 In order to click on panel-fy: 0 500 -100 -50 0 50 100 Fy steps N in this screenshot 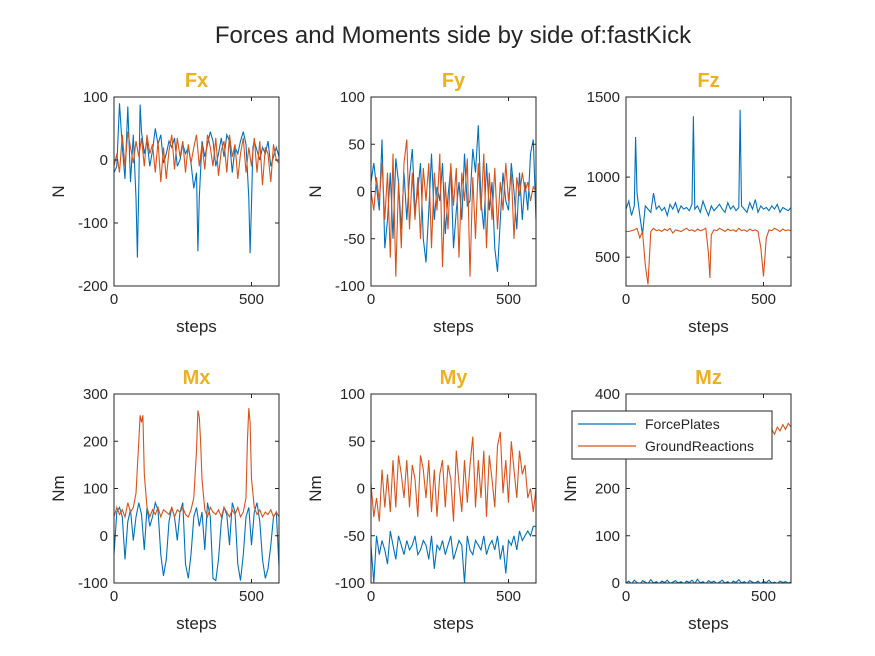, I will do `click(421, 203)`.